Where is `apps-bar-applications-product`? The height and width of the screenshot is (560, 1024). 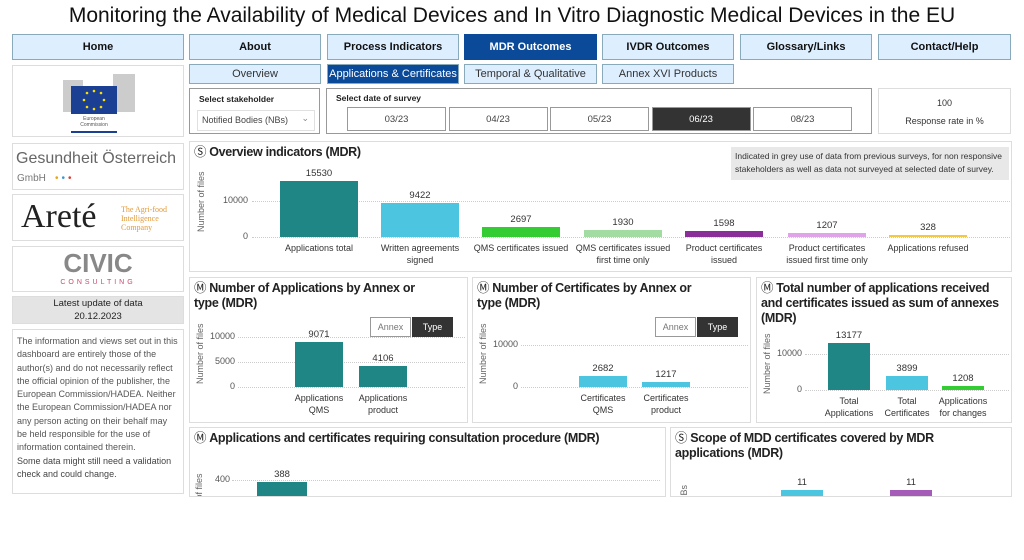
apps-bar-applications-product is located at coordinates (383, 376).